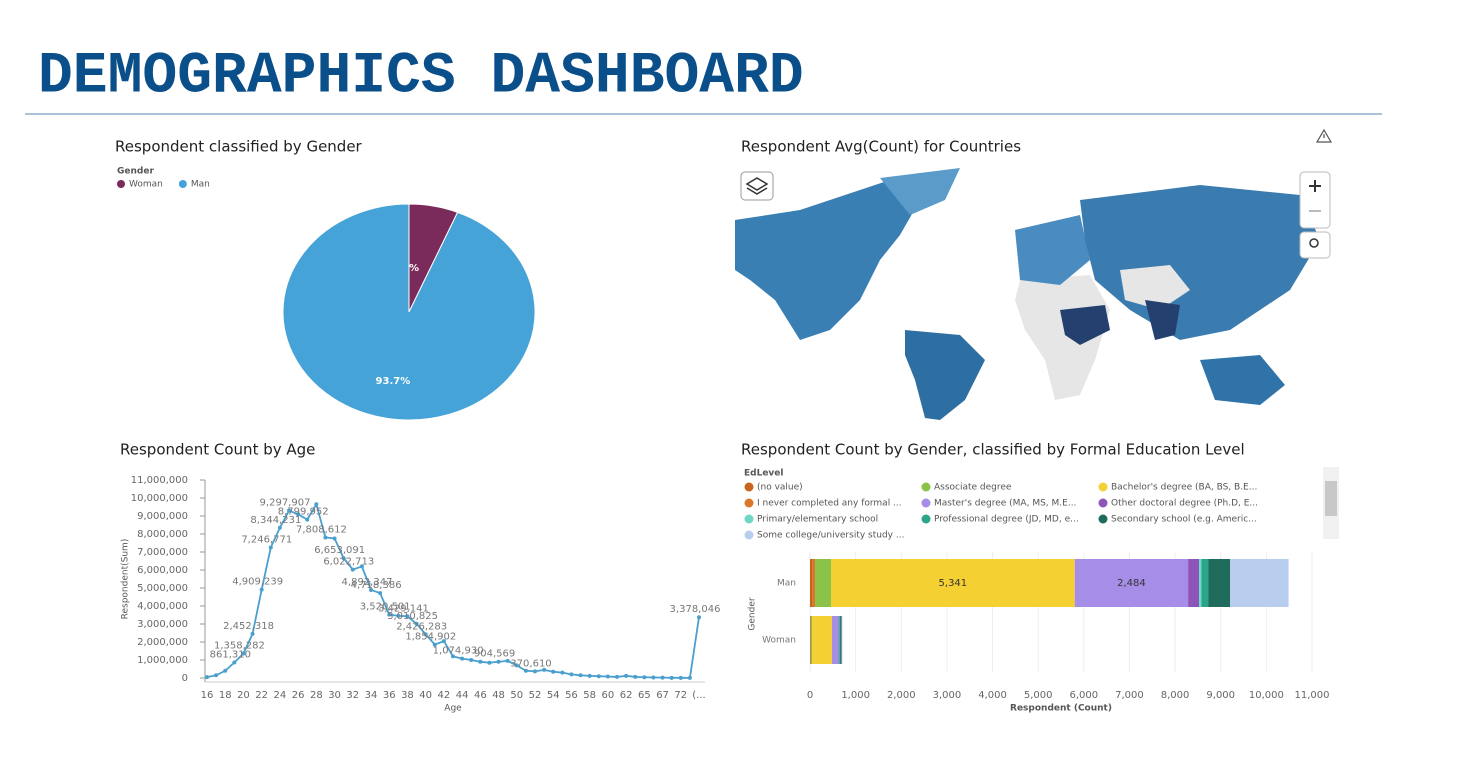 Image resolution: width=1461 pixels, height=757 pixels. What do you see at coordinates (992, 695) in the screenshot?
I see `x-tick-label: 4,000` at bounding box center [992, 695].